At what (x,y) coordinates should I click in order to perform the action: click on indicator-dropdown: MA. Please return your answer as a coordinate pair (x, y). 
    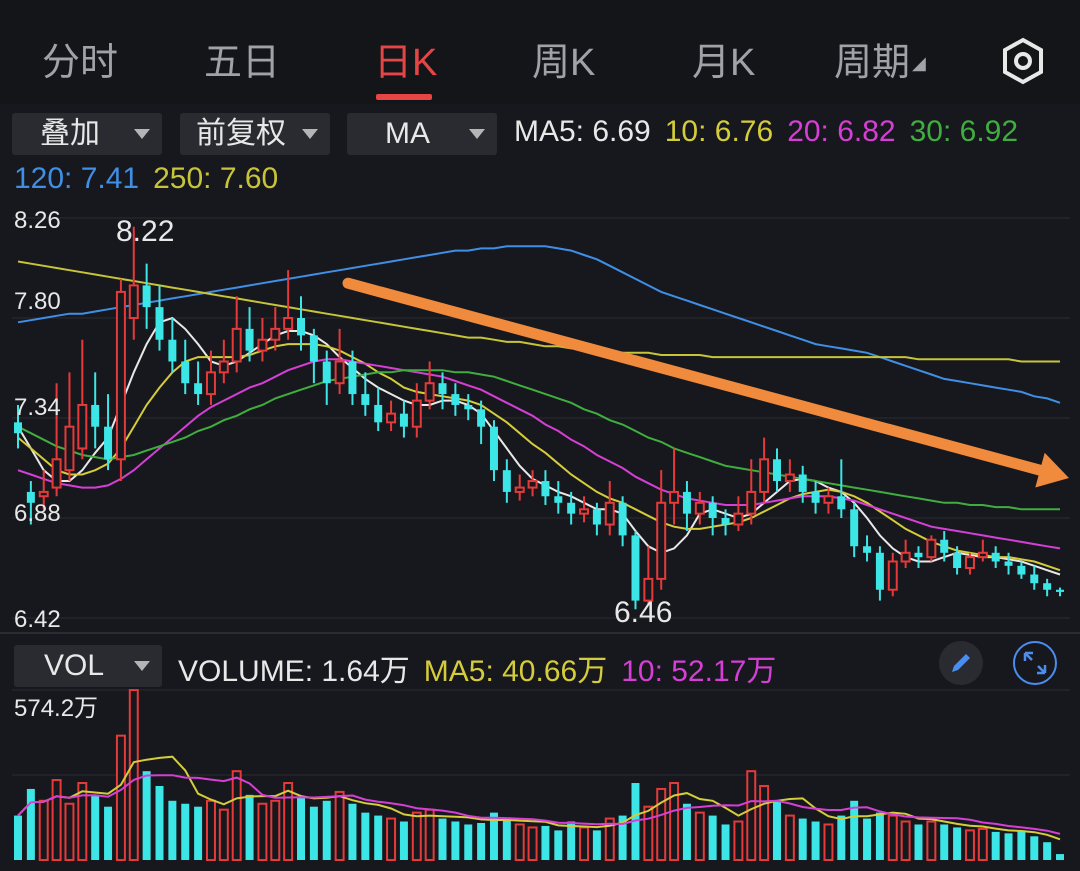
    Looking at the image, I should click on (422, 134).